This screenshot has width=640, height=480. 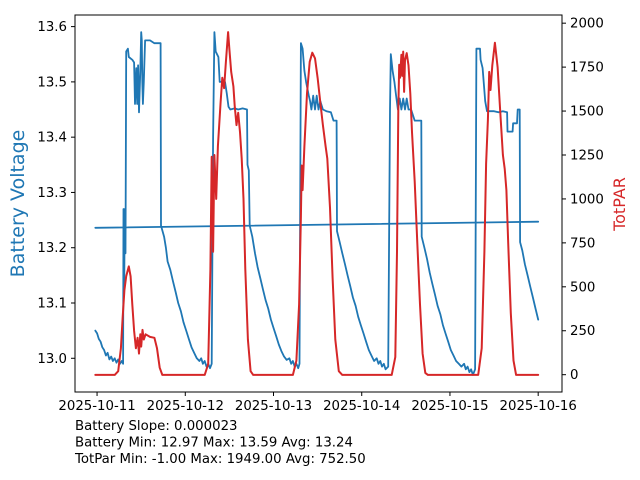 I want to click on x-tick-label: 2025-10-11, so click(x=96, y=406).